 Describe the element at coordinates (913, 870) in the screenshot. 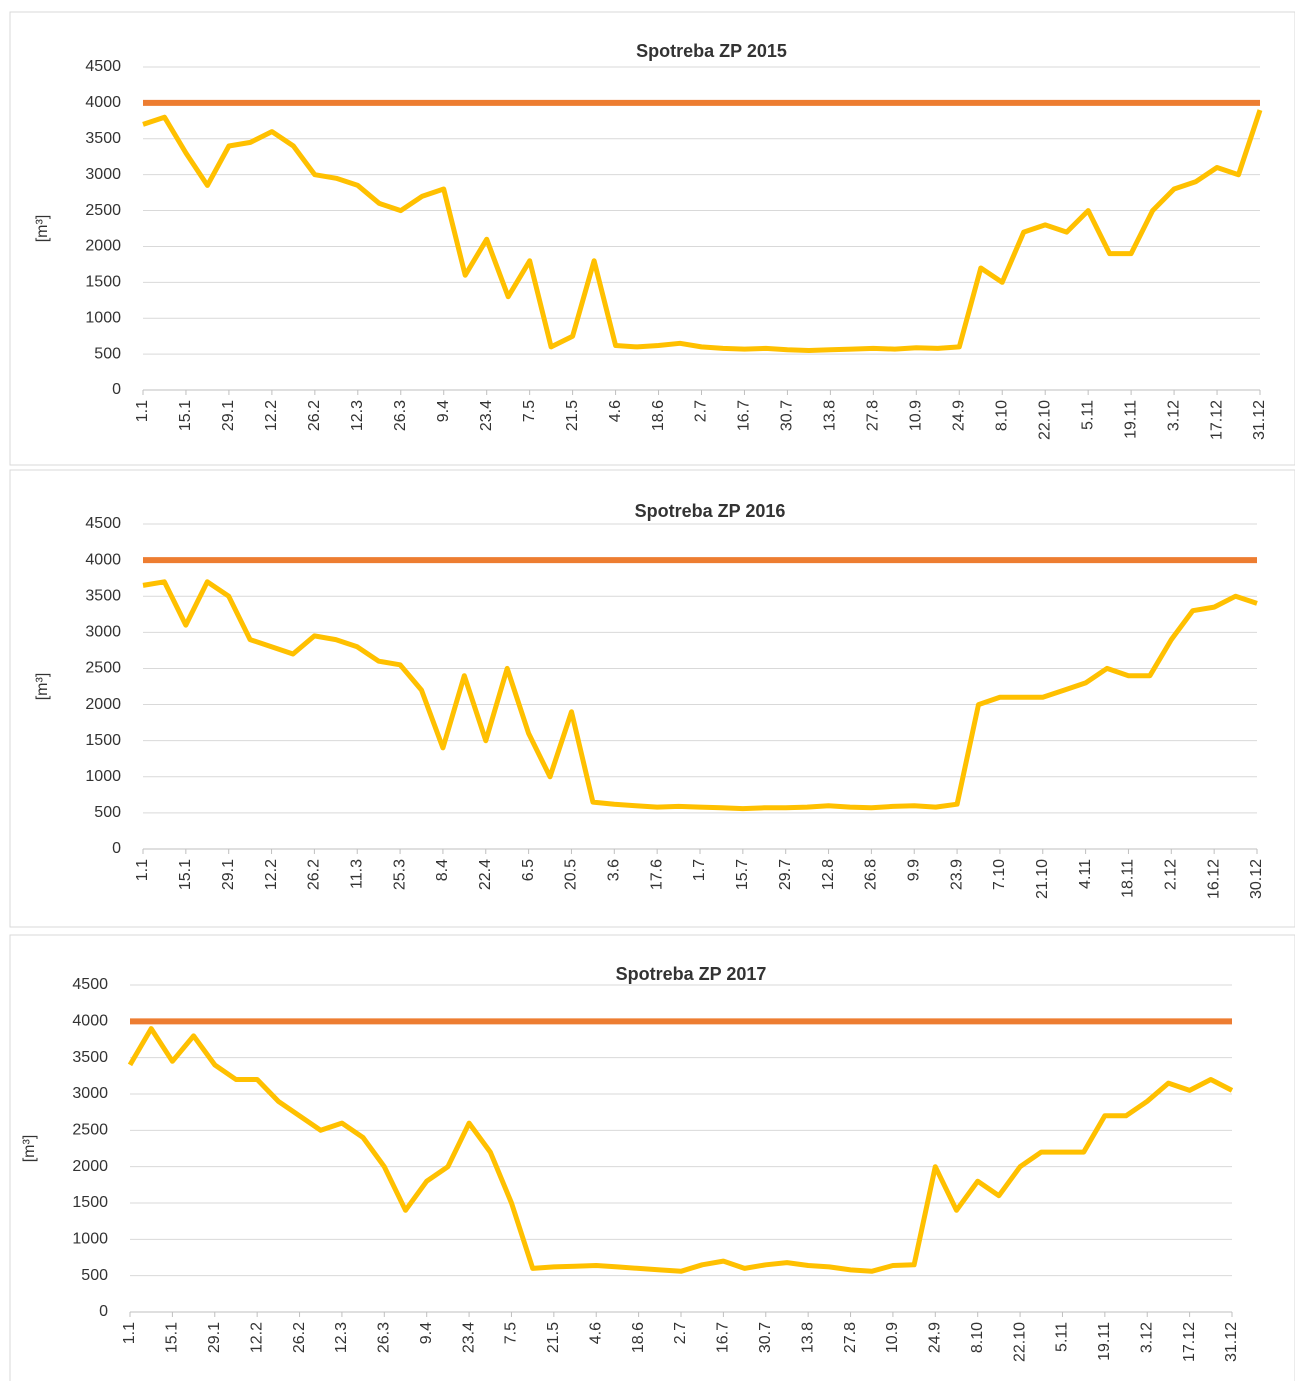

I see `x-tick-label: 9.9` at that location.